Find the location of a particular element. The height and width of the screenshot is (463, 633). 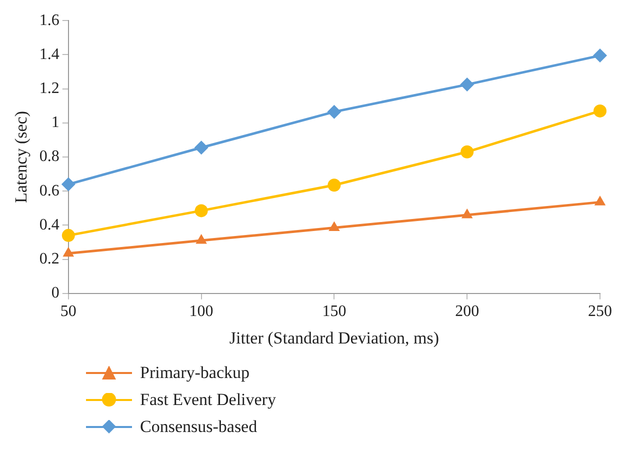

legend-label: Primary-backup is located at coordinates (195, 372).